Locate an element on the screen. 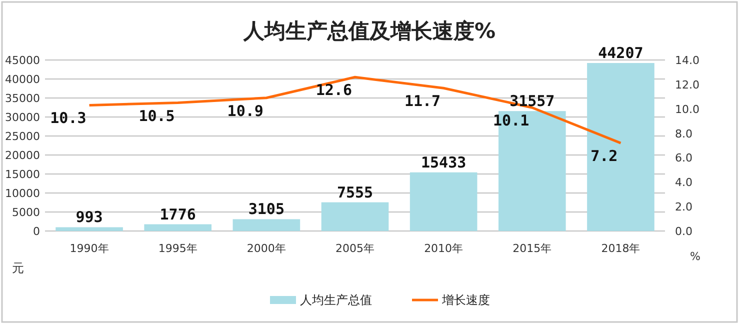  y-tick-label: 45000 is located at coordinates (22, 60).